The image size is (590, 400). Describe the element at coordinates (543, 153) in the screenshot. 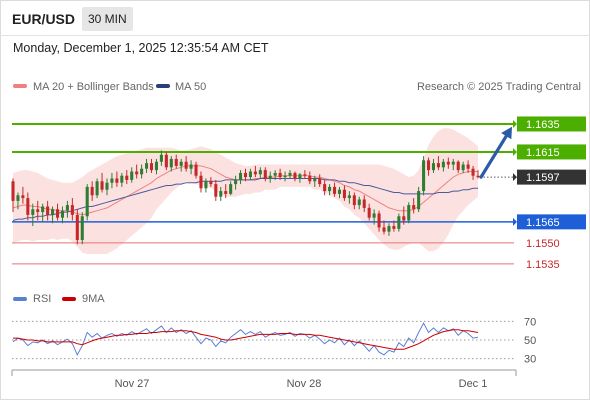

I see `level-label-1-1615: 1.1615` at that location.